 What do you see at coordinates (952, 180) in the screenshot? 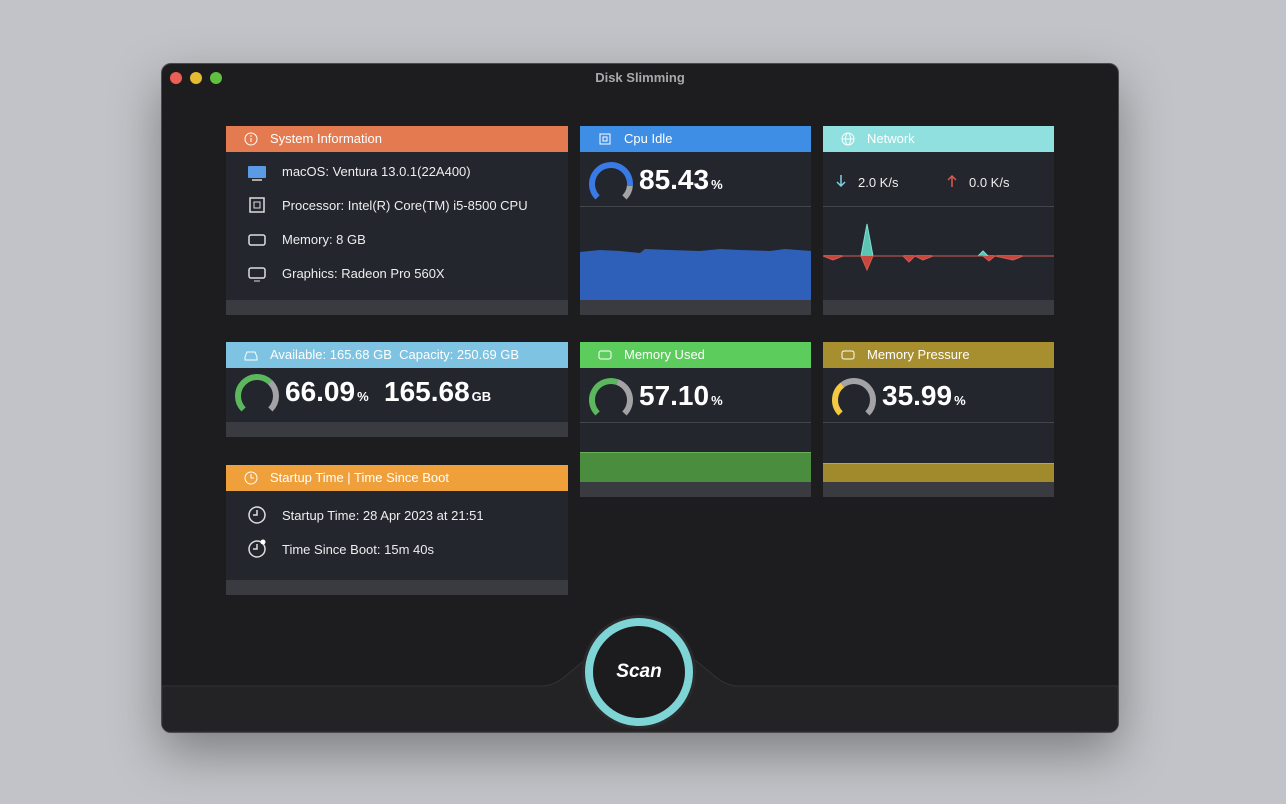
I see `upload-icon` at bounding box center [952, 180].